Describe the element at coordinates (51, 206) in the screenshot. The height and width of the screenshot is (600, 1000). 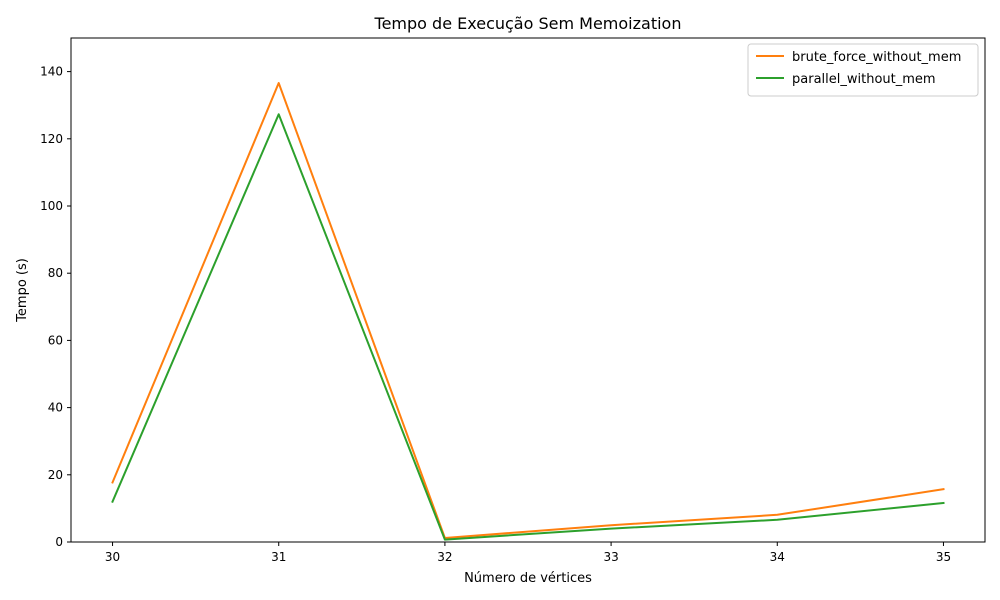
I see `y-tick-label: 100` at that location.